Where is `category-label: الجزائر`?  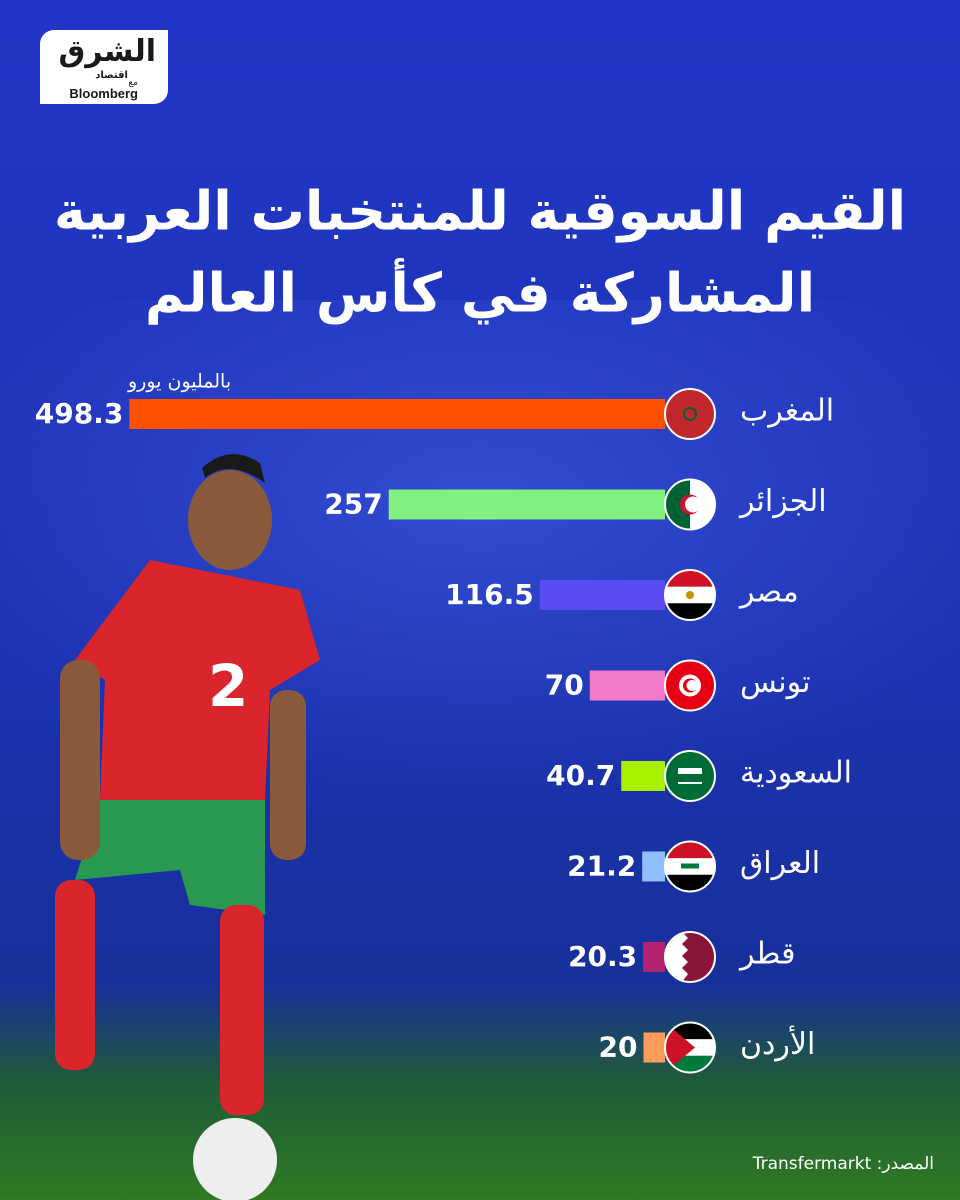 category-label: الجزائر is located at coordinates (782, 501).